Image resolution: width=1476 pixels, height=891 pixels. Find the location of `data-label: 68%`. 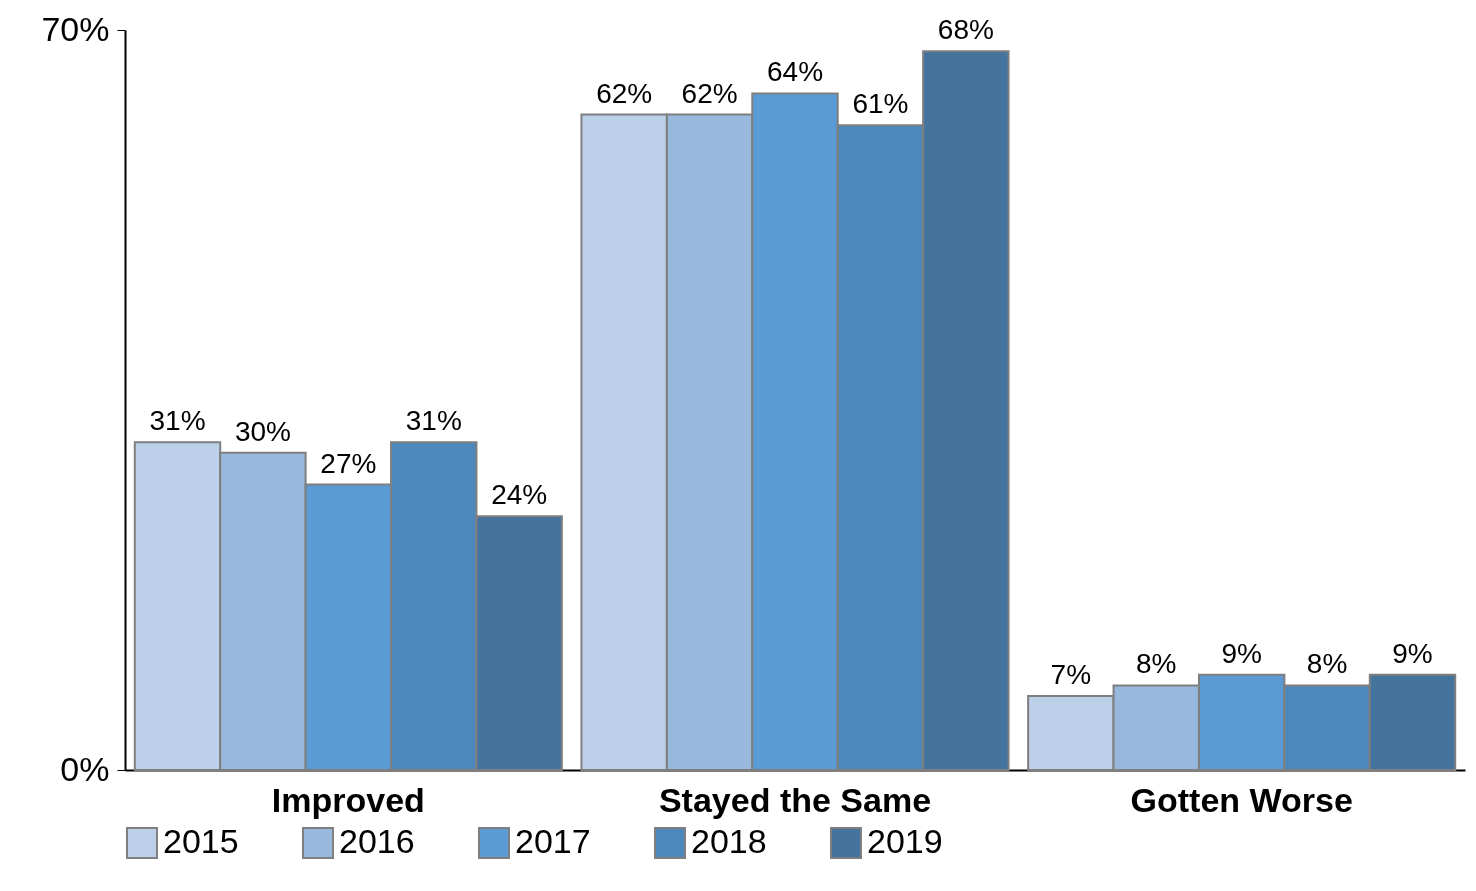

data-label: 68% is located at coordinates (965, 30).